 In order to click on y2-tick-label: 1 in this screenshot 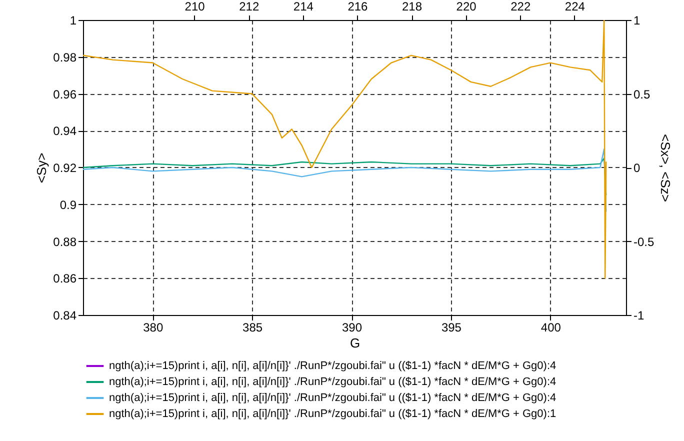, I will do `click(637, 21)`.